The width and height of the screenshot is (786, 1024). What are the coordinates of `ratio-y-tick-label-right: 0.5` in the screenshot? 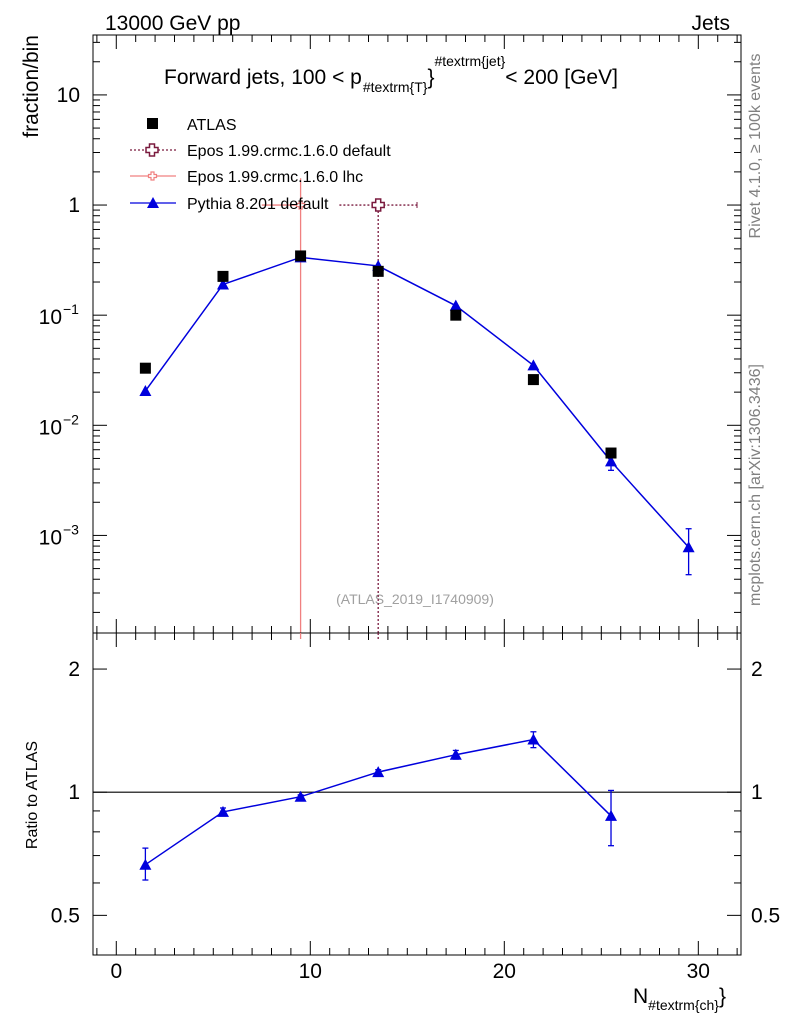 It's located at (765, 915).